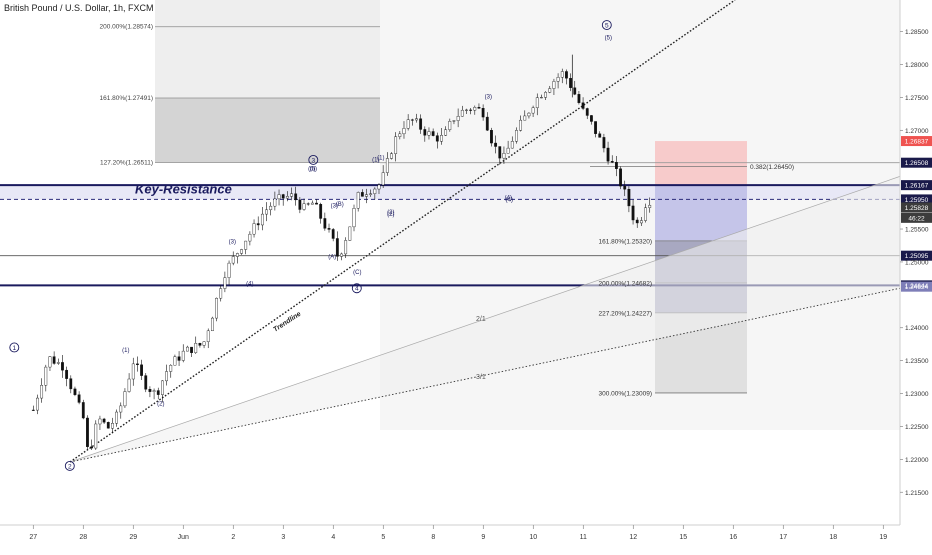 This screenshot has height=555, width=932. I want to click on y-tick-label: 1.27500, so click(917, 98).